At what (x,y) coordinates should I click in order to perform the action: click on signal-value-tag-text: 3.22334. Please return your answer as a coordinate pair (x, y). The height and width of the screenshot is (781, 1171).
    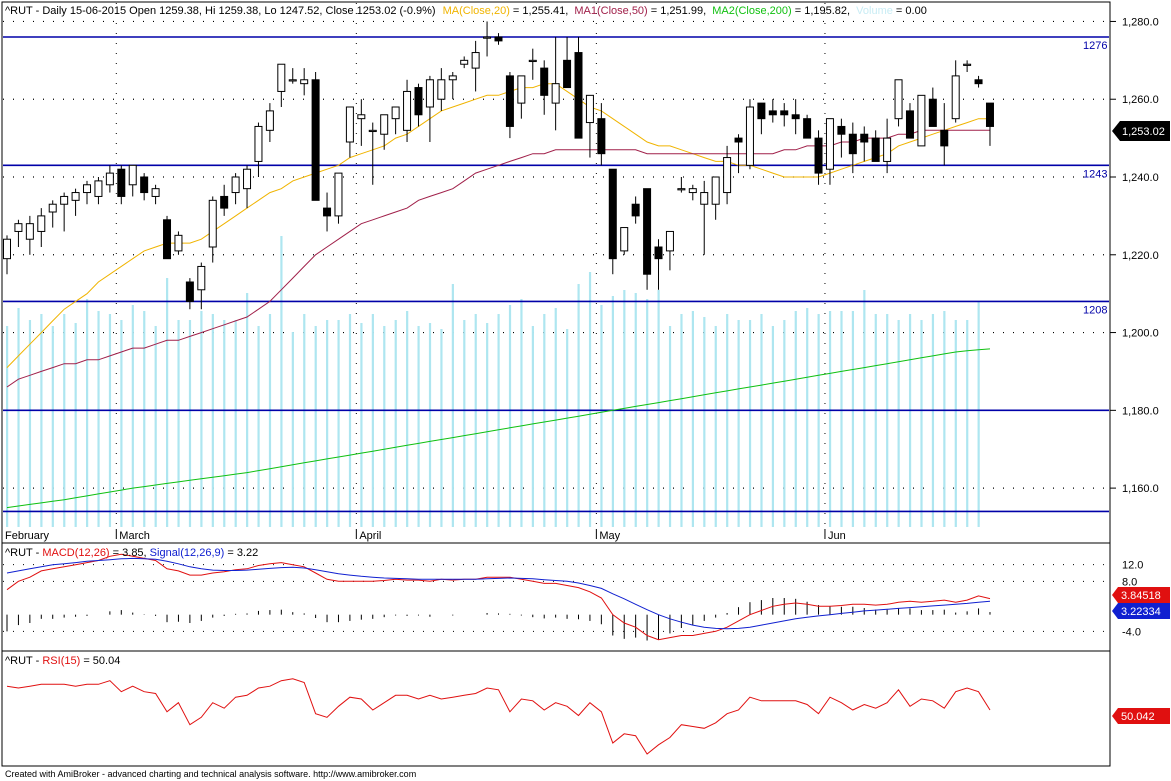
    Looking at the image, I should click on (1141, 612).